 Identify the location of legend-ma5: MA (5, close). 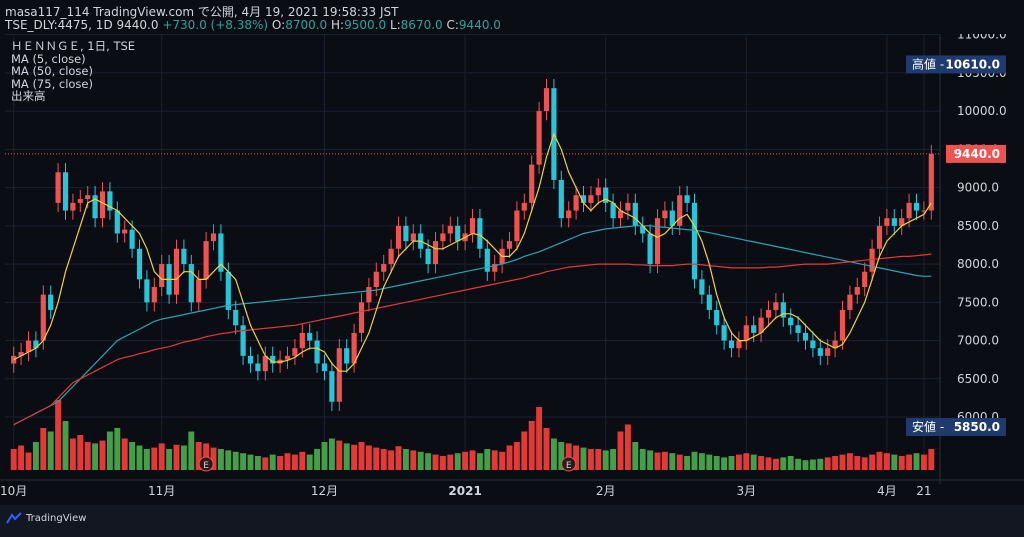
(48, 58).